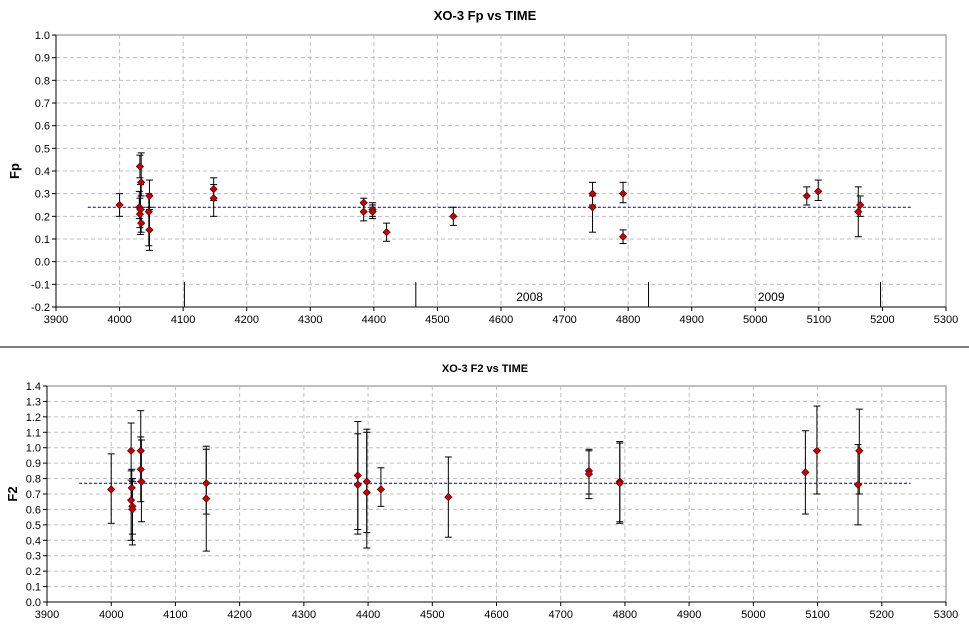  What do you see at coordinates (33, 510) in the screenshot?
I see `chart-2-y-tick-label: 0.6` at bounding box center [33, 510].